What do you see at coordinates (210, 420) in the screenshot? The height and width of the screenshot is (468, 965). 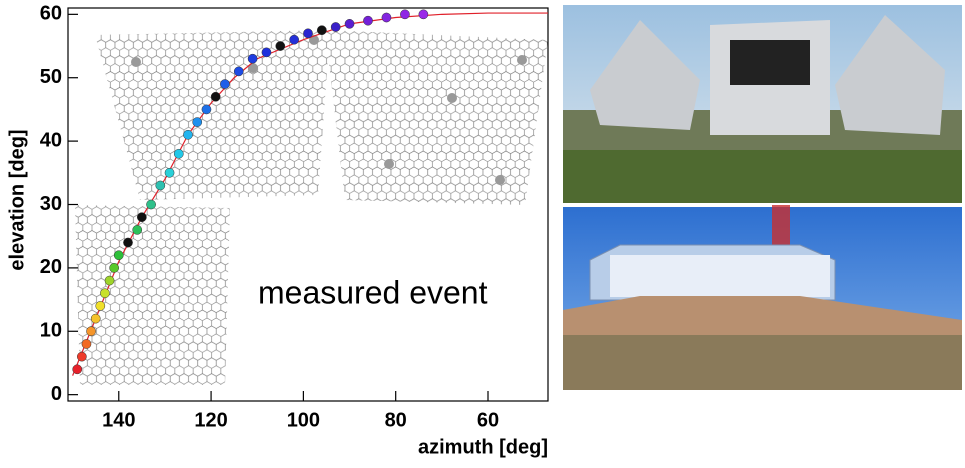 I see `x-tick-label: 120` at bounding box center [210, 420].